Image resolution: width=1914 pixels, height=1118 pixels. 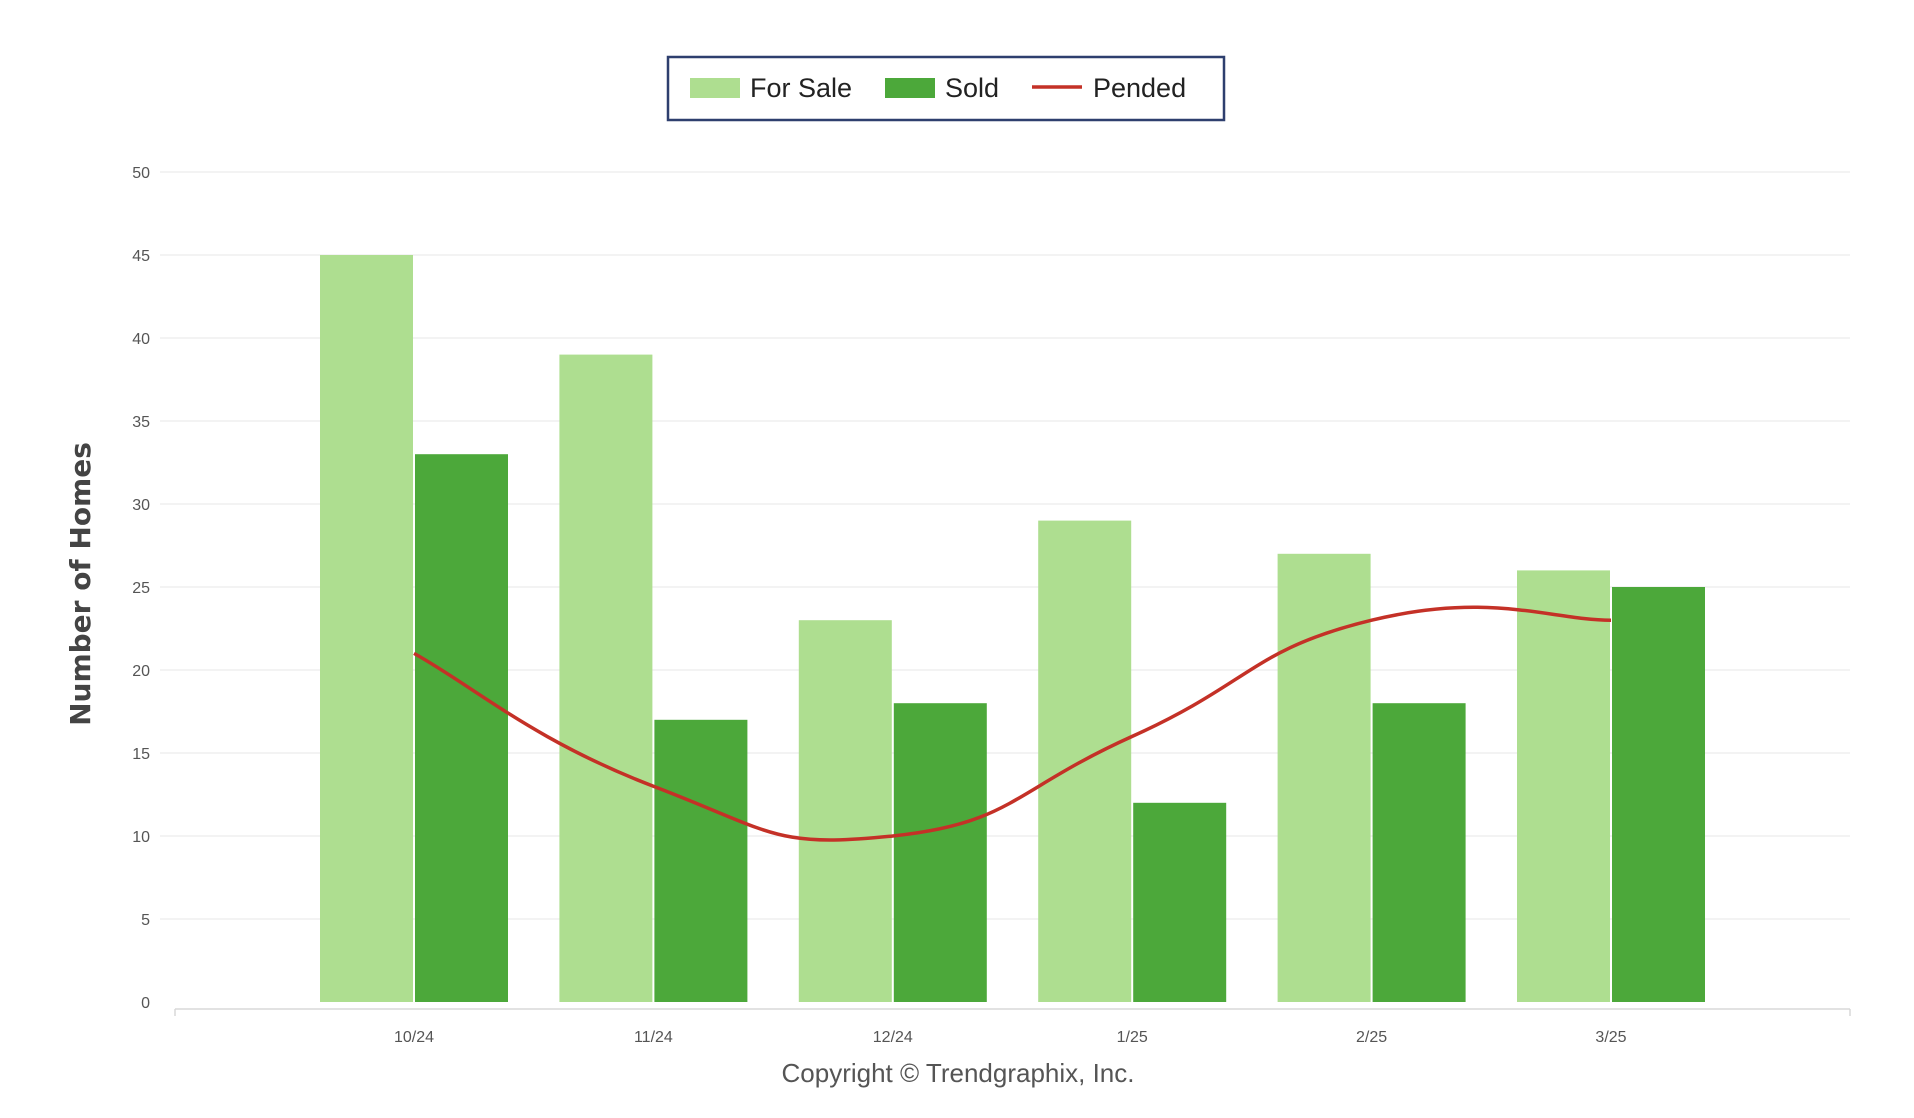 What do you see at coordinates (715, 88) in the screenshot?
I see `legend-swatch-for-sale` at bounding box center [715, 88].